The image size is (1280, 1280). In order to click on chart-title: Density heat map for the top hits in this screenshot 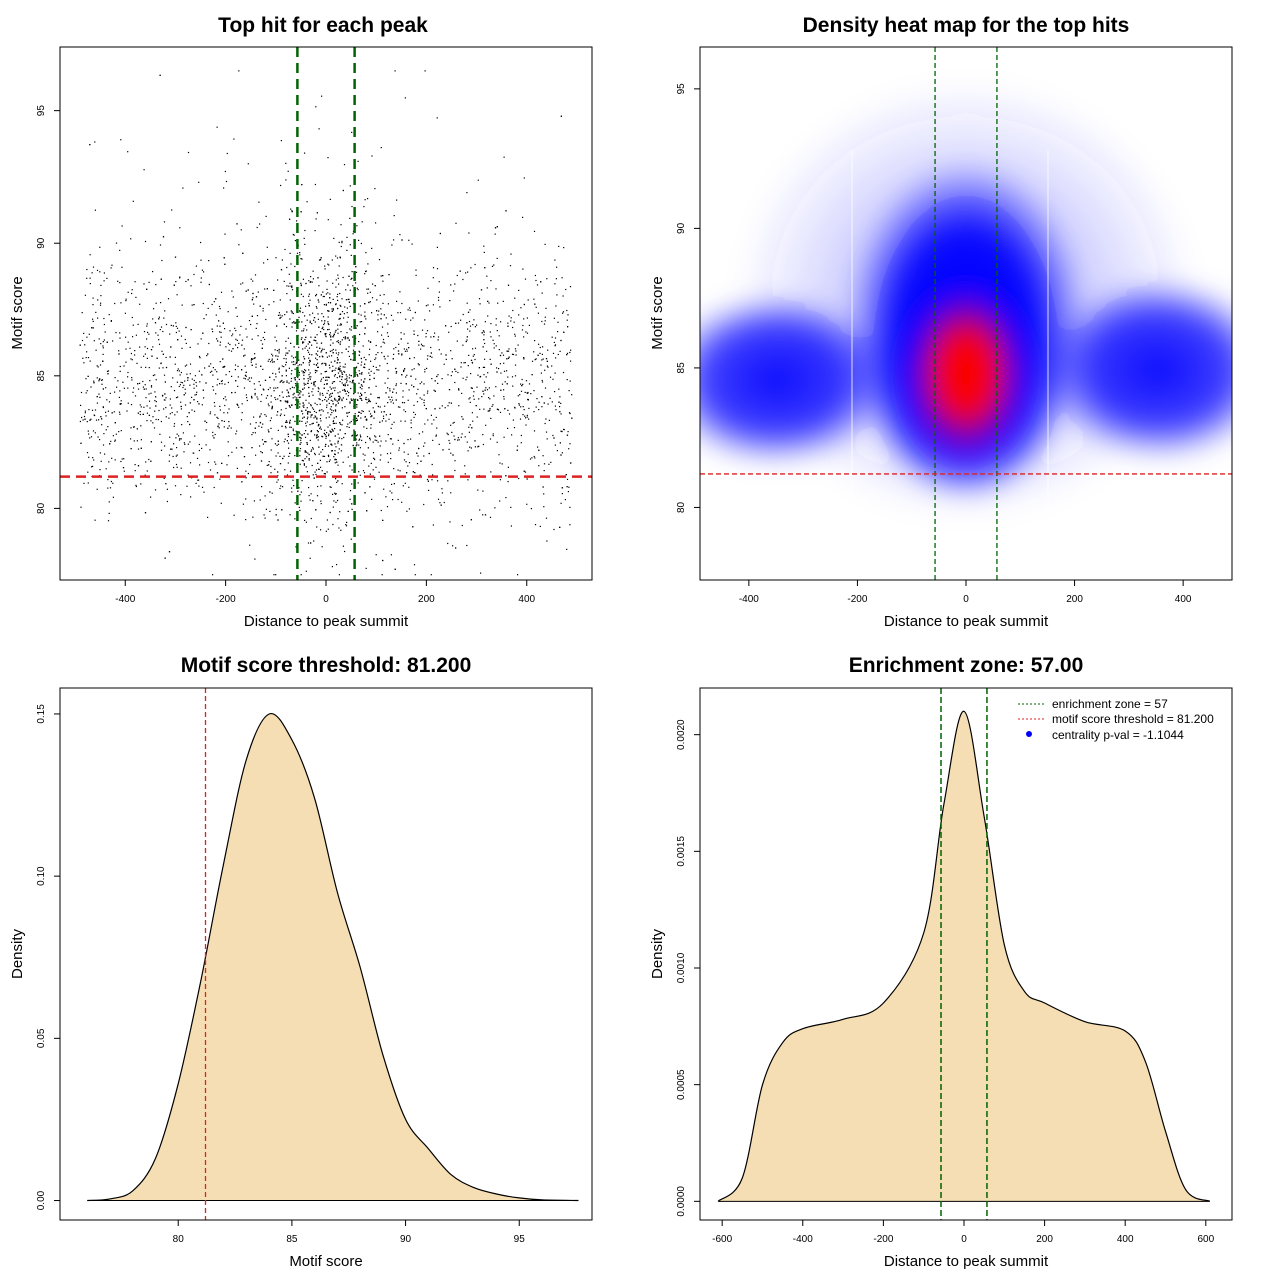, I will do `click(966, 25)`.